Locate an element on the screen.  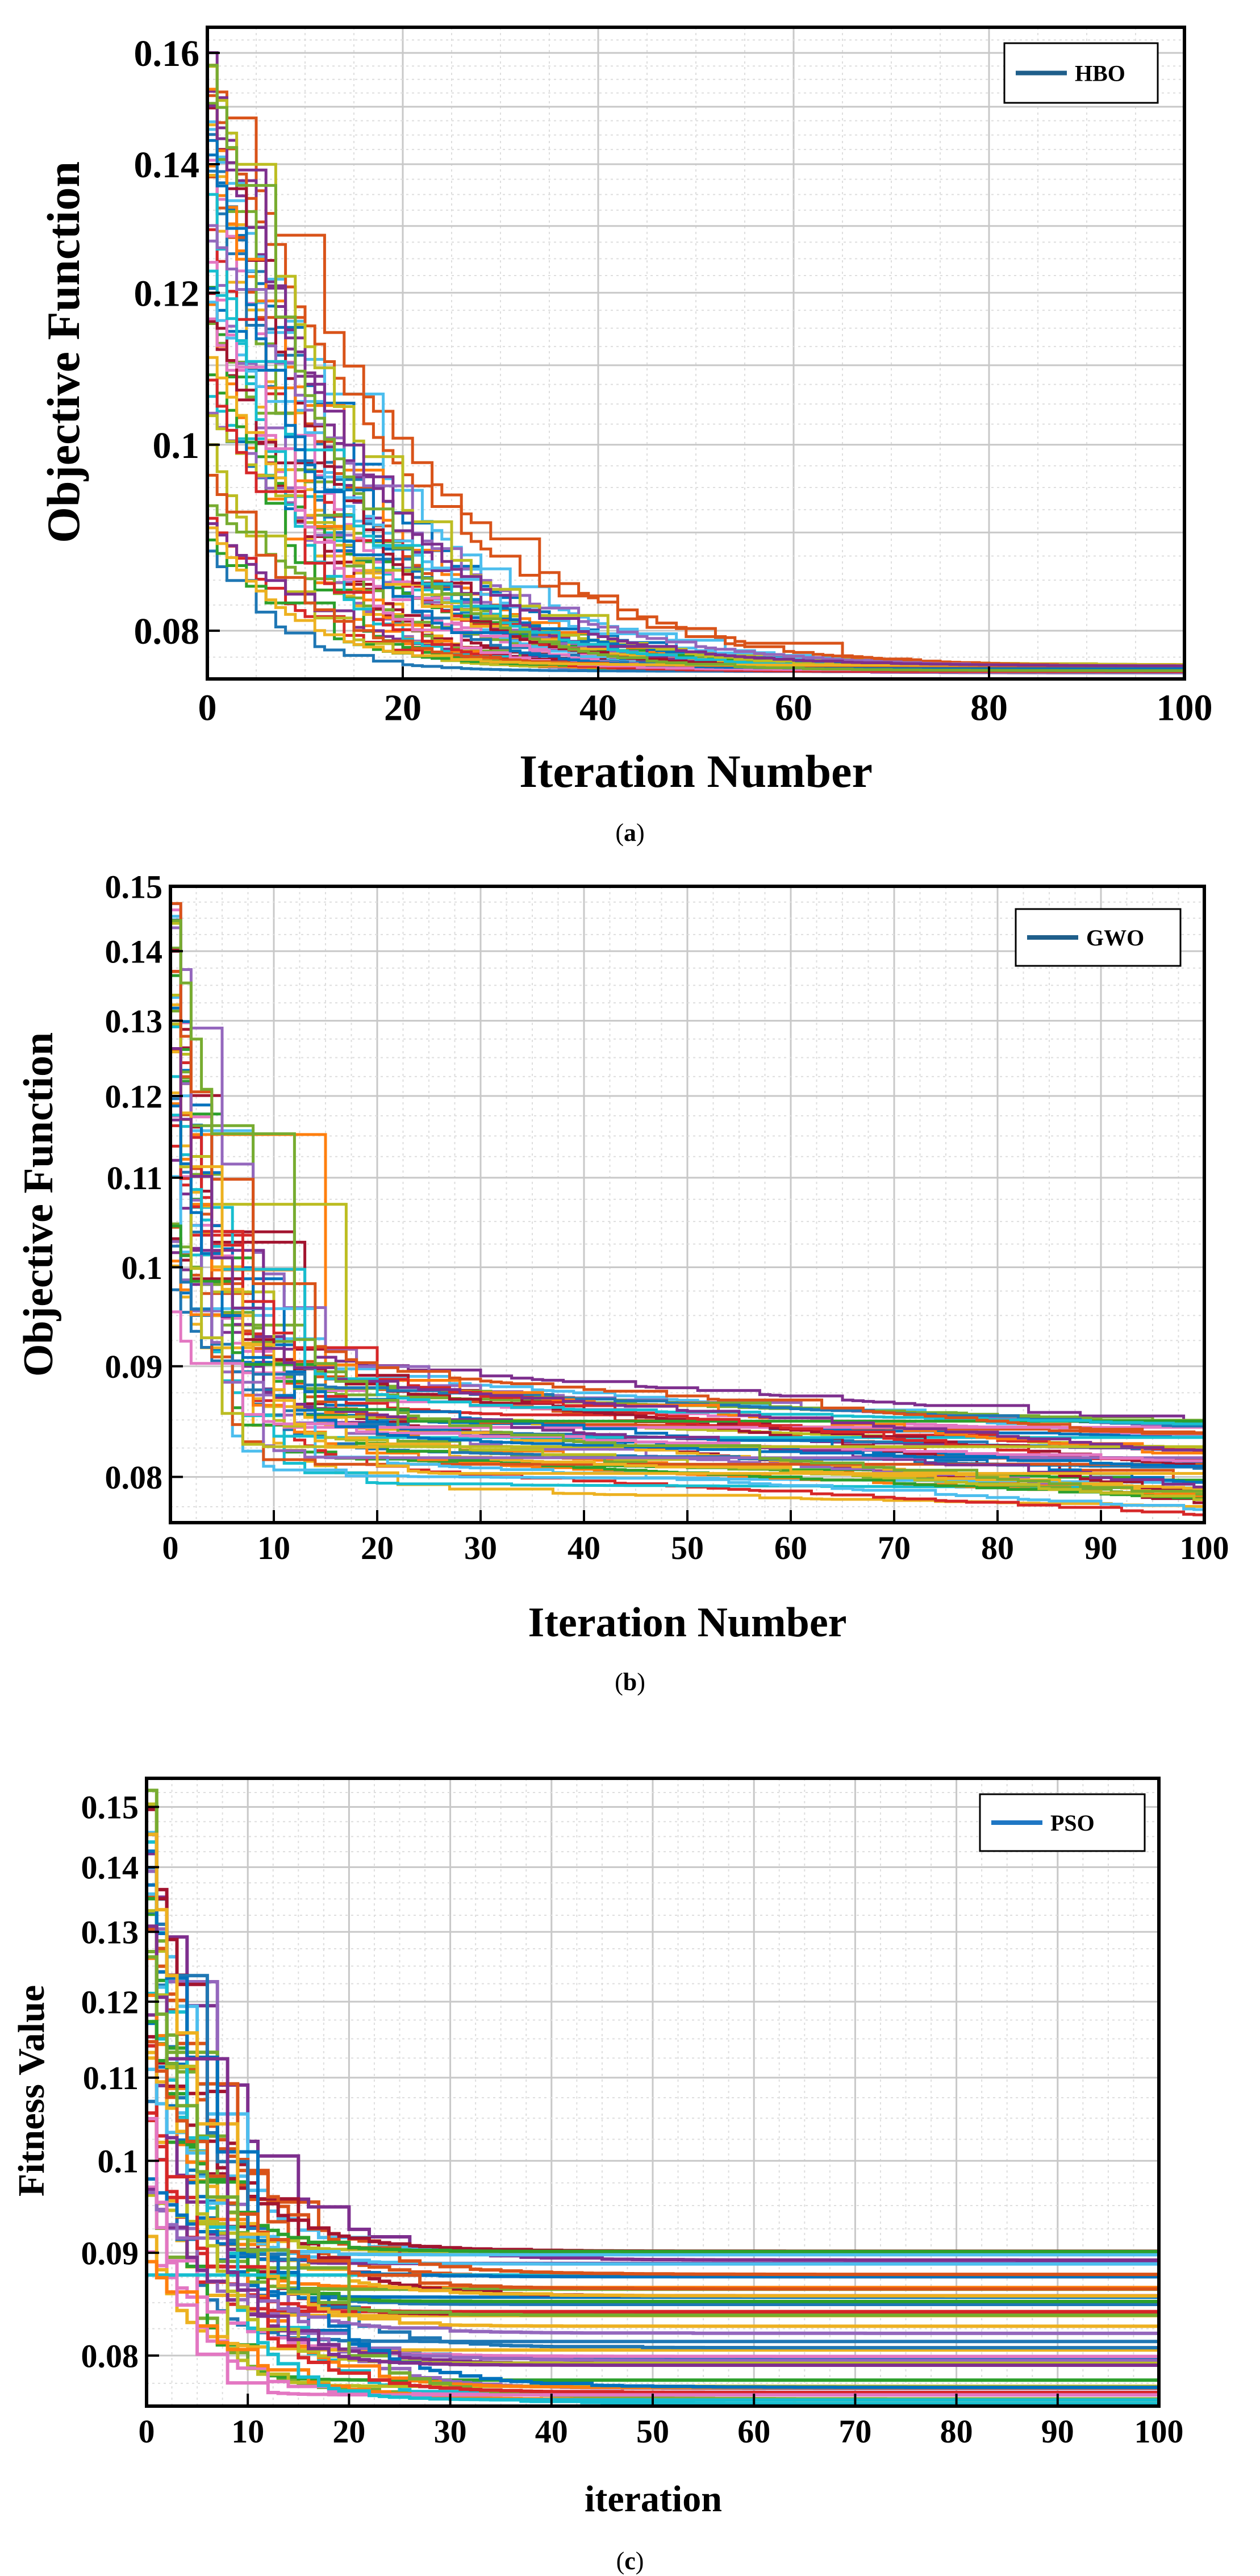
panel-c-caption: (c) is located at coordinates (630, 2561).